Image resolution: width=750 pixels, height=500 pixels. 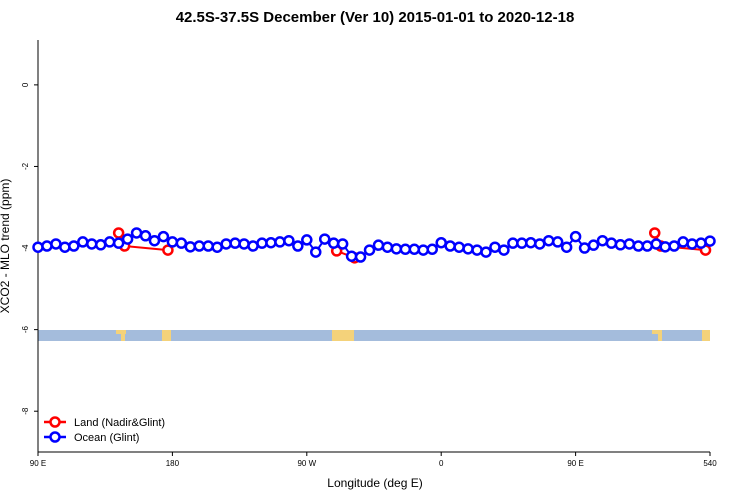 I want to click on x-tick-label: 0, so click(x=441, y=463).